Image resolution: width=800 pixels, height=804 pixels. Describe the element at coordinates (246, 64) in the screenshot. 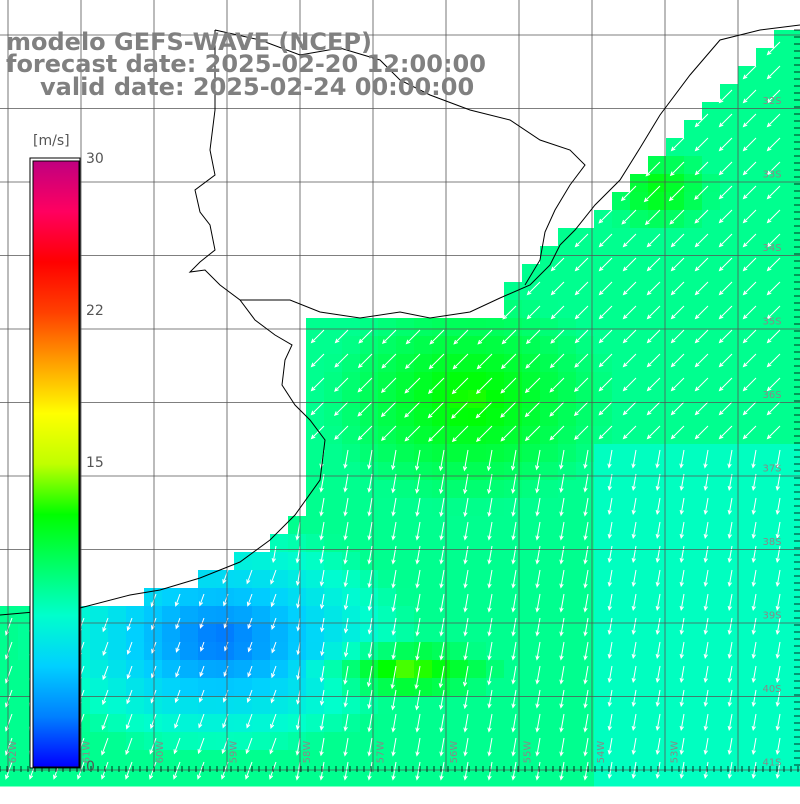

I see `title-forecast-date: forecast date: 2025-02-20 12:00:00` at that location.